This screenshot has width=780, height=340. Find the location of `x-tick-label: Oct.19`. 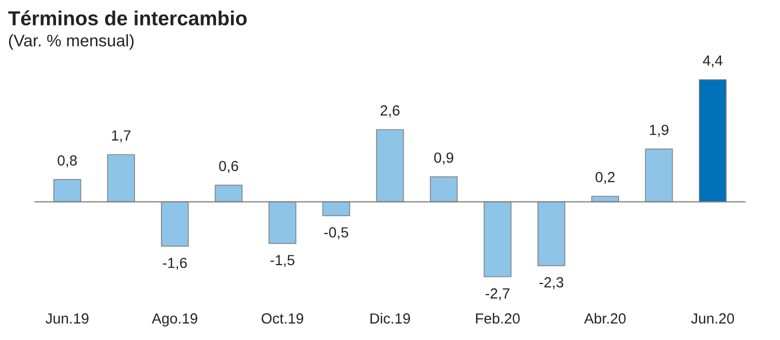

x-tick-label: Oct.19 is located at coordinates (283, 318).